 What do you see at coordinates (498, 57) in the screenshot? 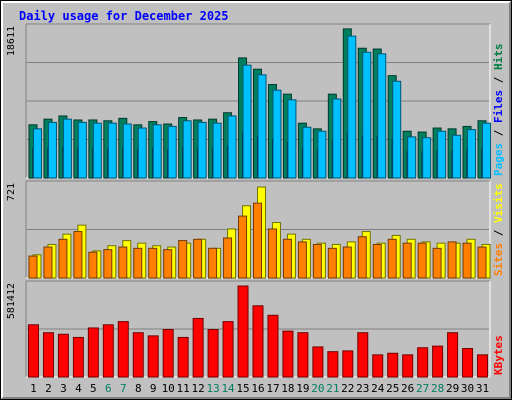
I see `legend-item: Hits` at bounding box center [498, 57].